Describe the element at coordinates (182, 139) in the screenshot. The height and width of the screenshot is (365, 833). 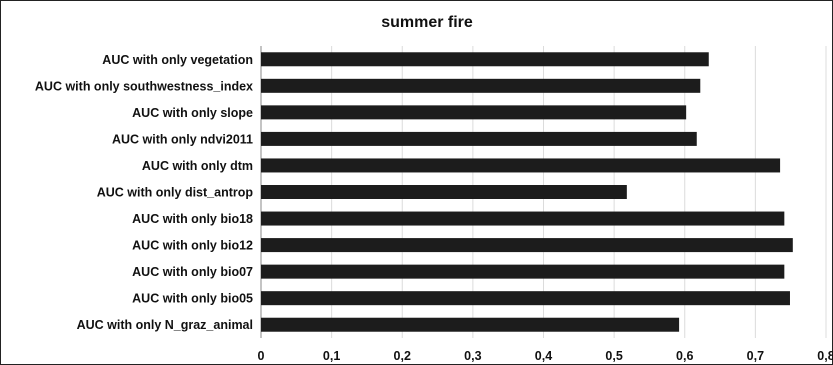
I see `category-label: AUC with only ndvi2011` at that location.